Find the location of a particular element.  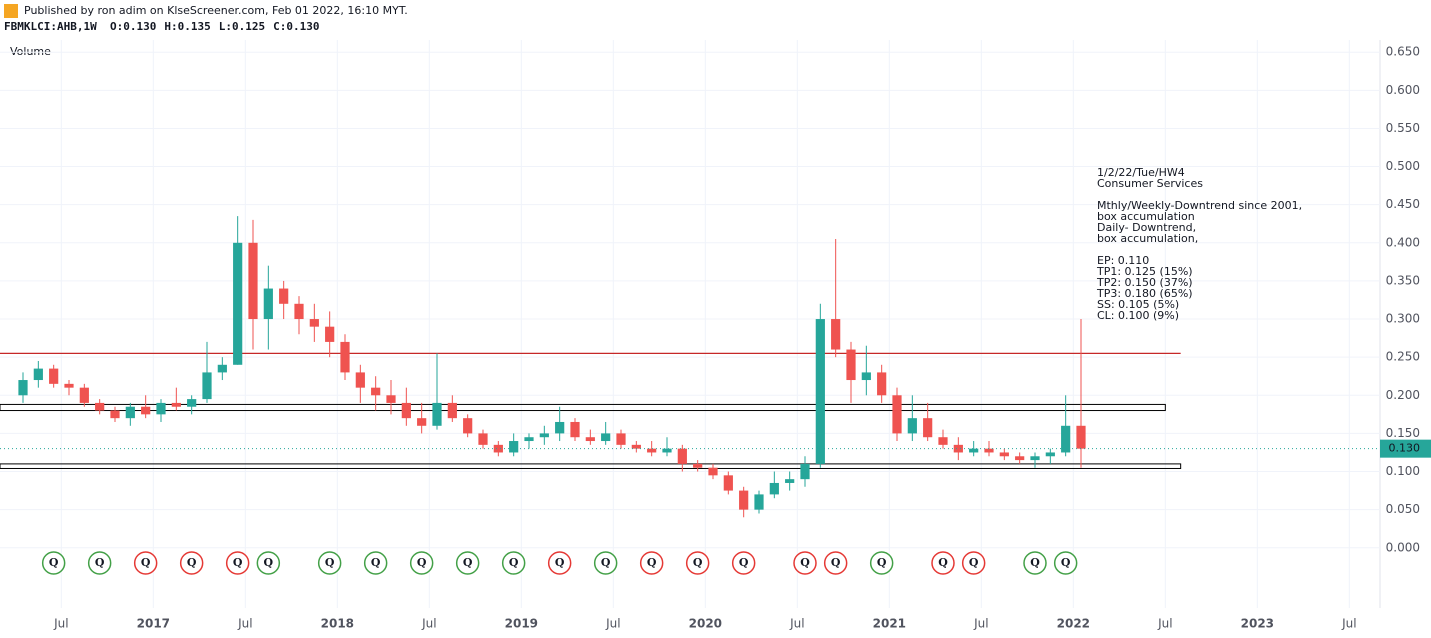

x-tick-label: 2019 is located at coordinates (521, 624).